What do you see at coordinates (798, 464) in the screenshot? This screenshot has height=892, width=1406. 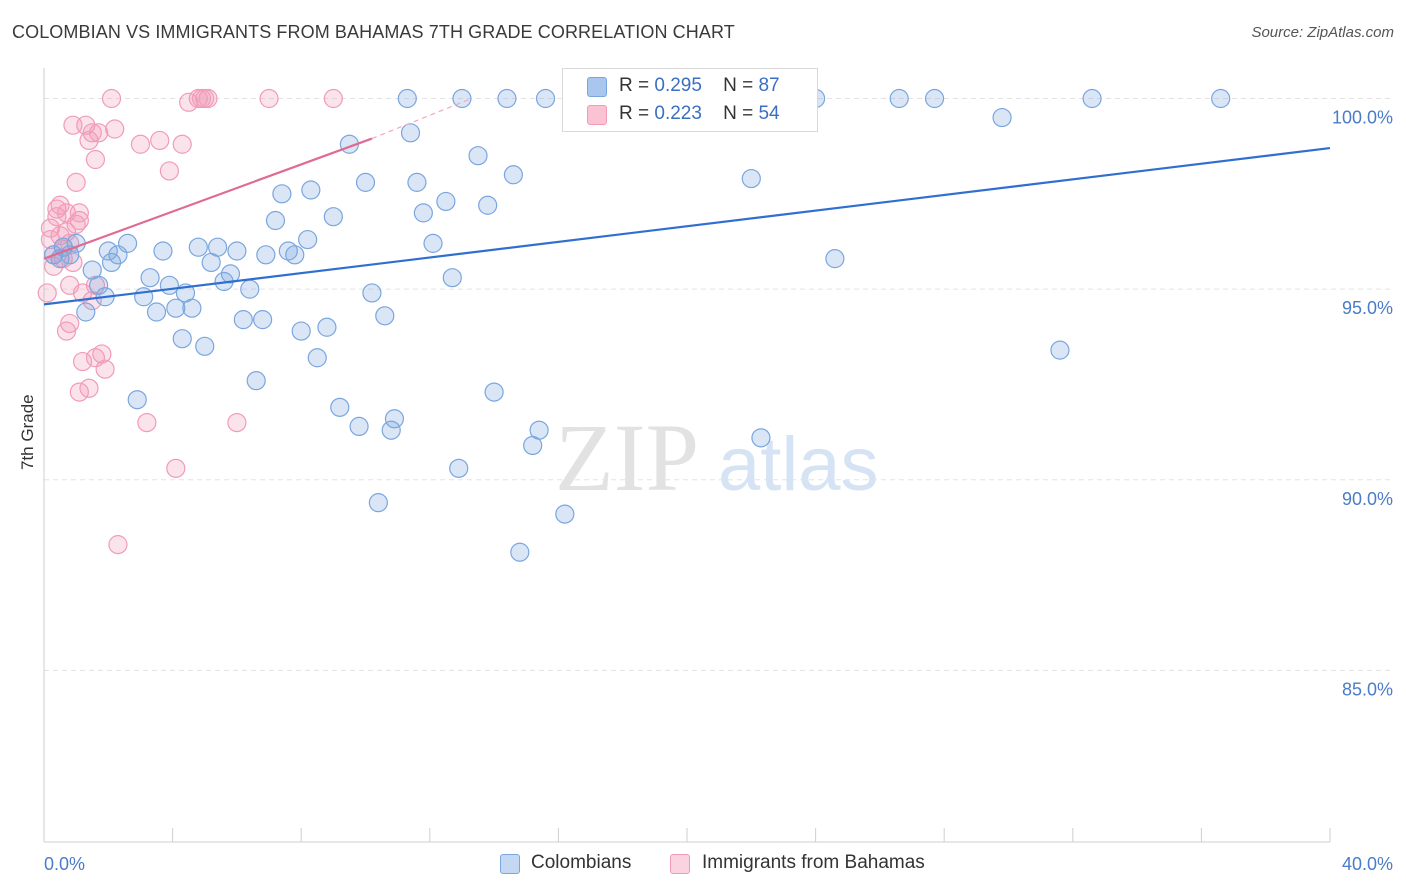 I see `watermark-atlas: atlas` at bounding box center [798, 464].